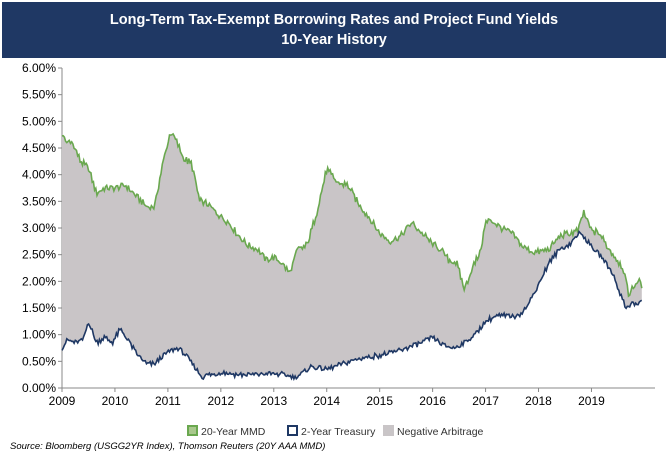  What do you see at coordinates (115, 401) in the screenshot?
I see `x-tick-label: 2010` at bounding box center [115, 401].